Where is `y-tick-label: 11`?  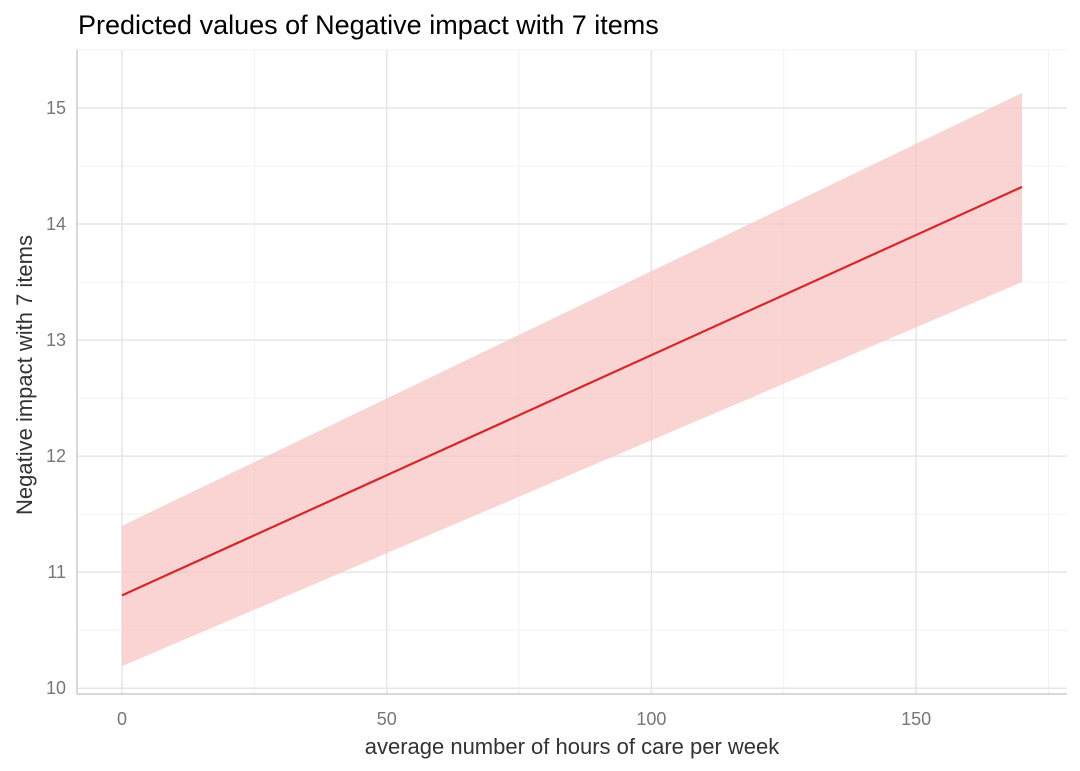 y-tick-label: 11 is located at coordinates (56, 572).